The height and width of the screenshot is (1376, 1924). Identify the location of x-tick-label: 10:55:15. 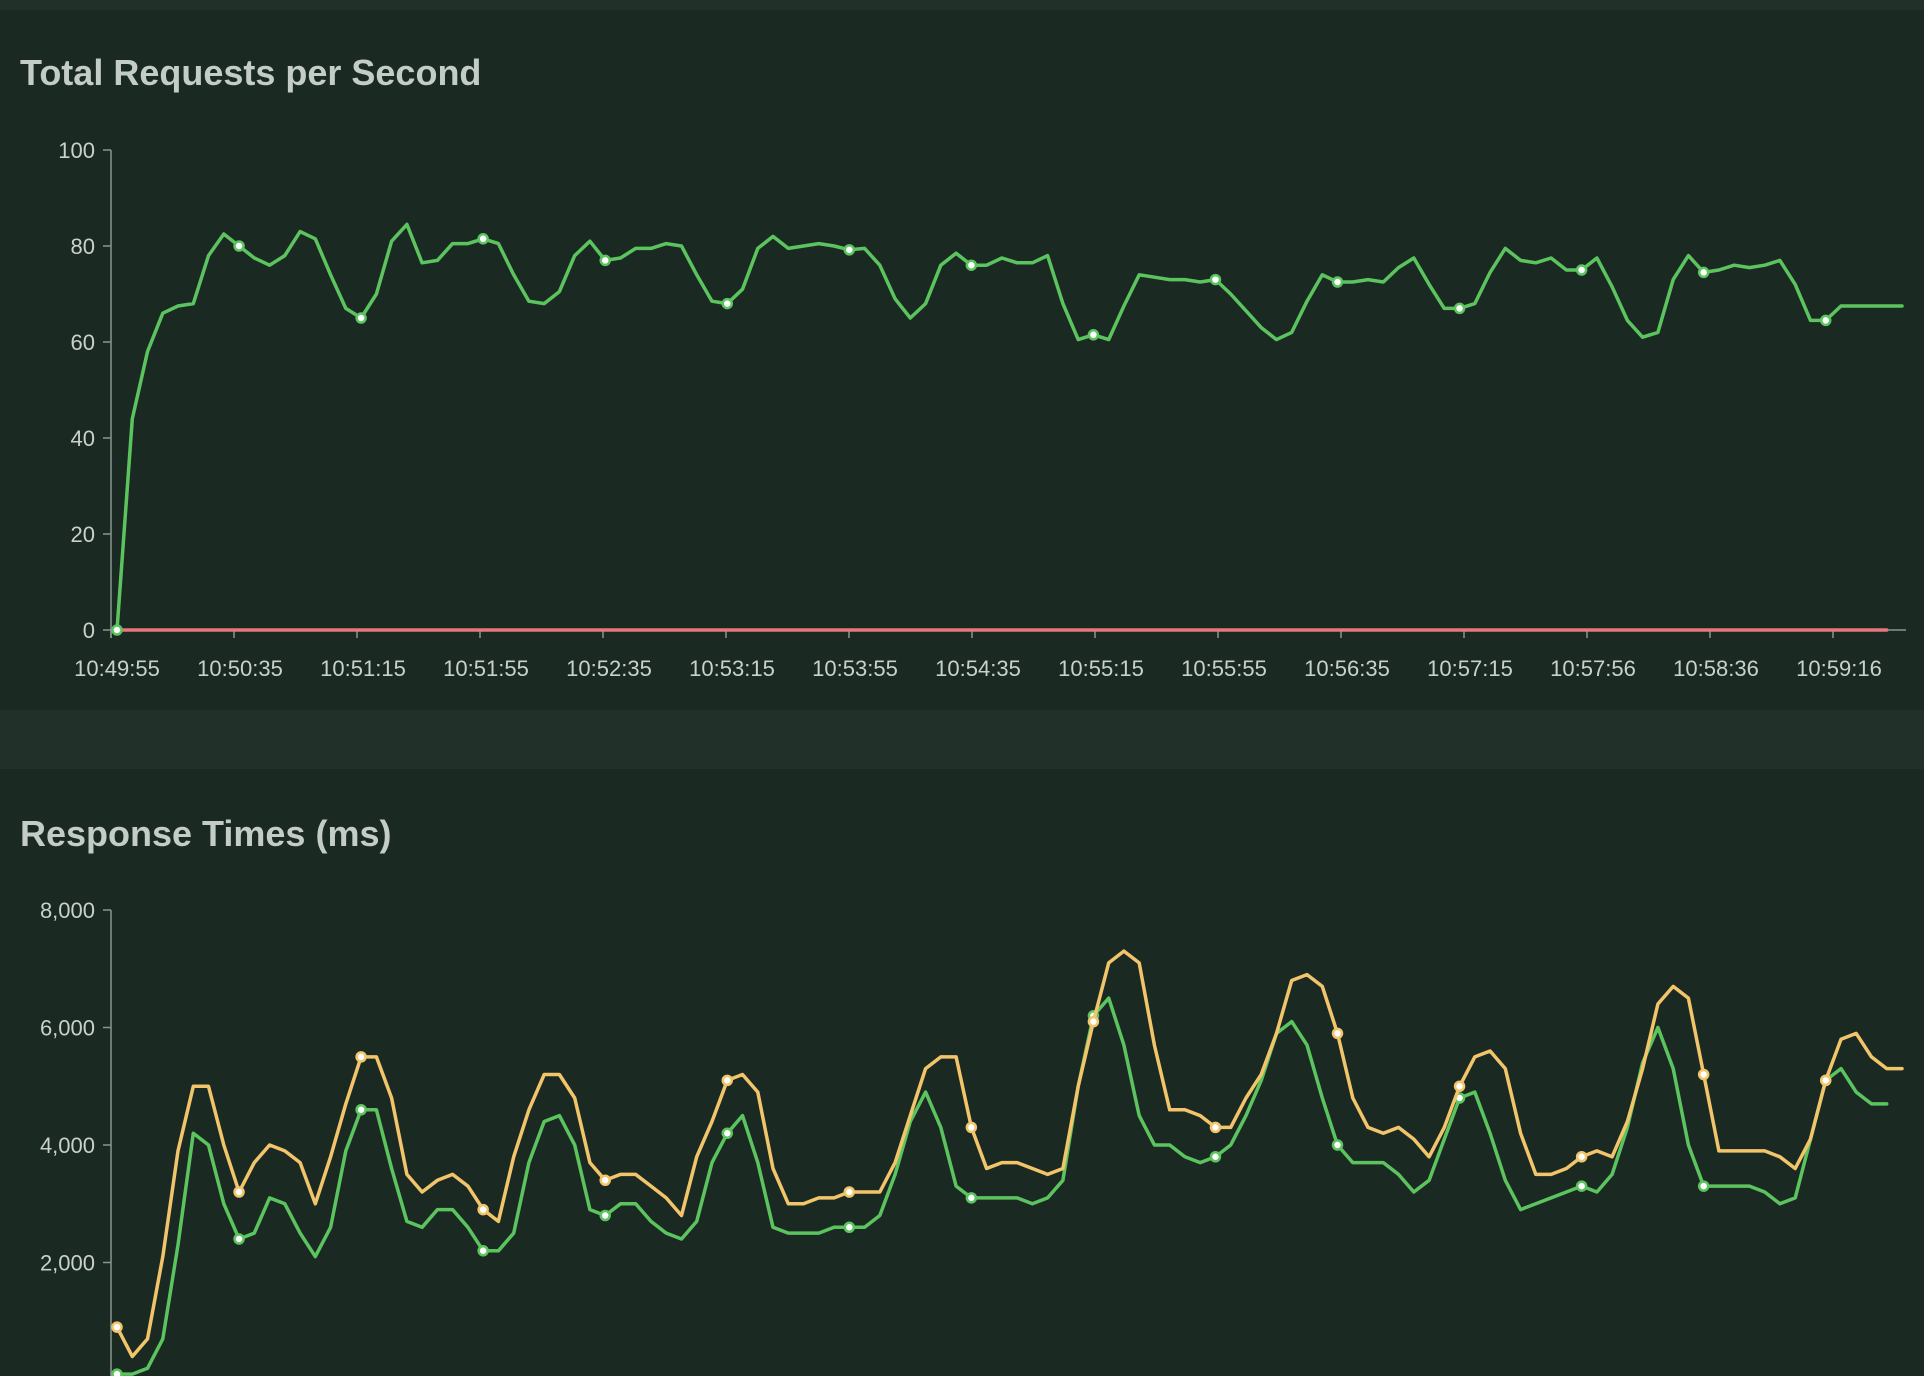
(1101, 668).